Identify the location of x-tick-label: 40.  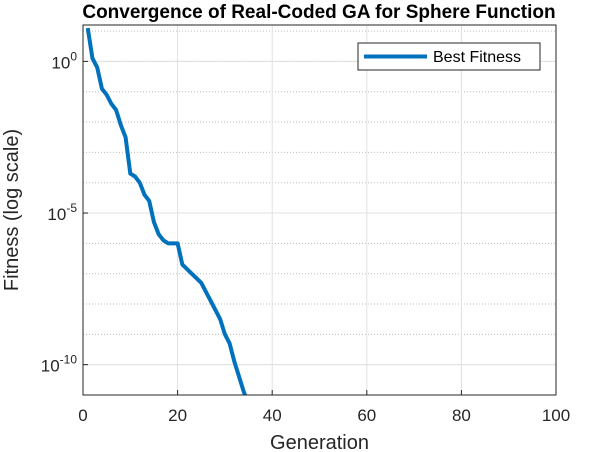
(272, 415).